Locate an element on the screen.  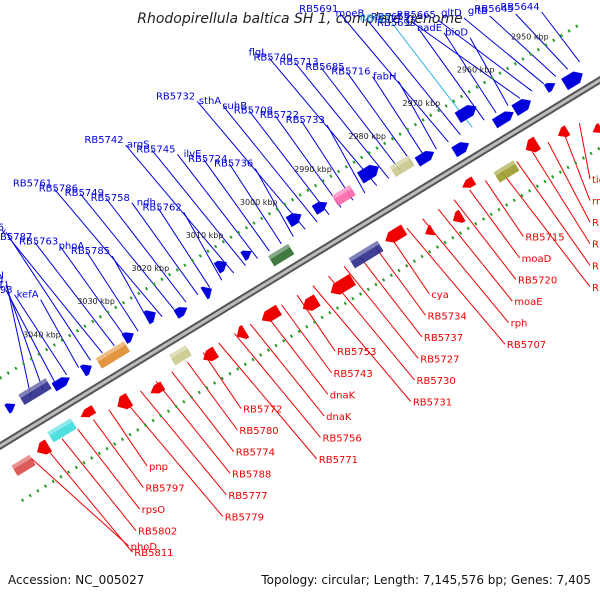
accession-text: Accession: NC_005027 is located at coordinates (76, 580).